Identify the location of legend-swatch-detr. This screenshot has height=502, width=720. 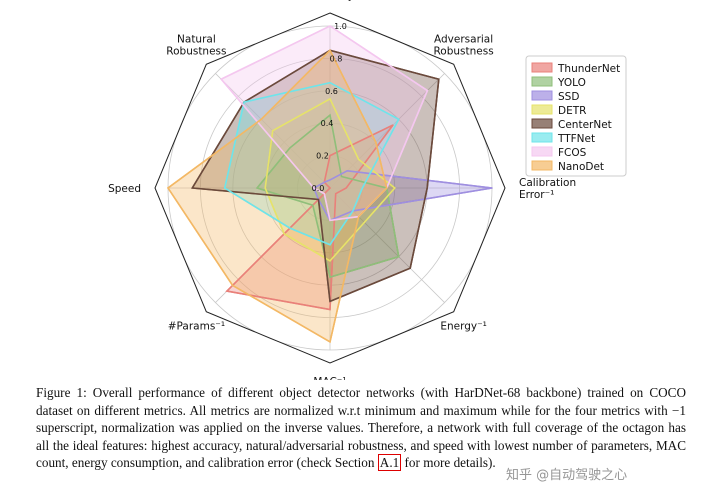
(542, 109).